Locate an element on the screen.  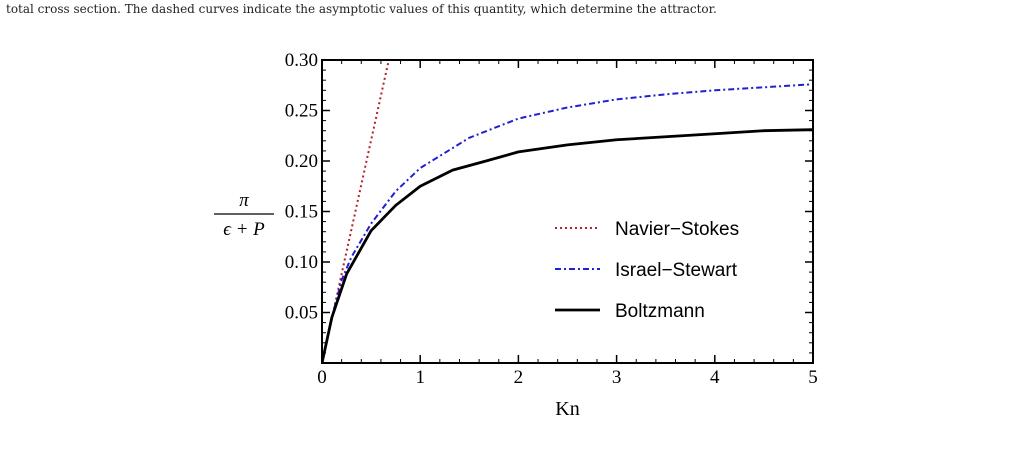
y-axis-label-denominator: ϵ + P is located at coordinates (244, 229).